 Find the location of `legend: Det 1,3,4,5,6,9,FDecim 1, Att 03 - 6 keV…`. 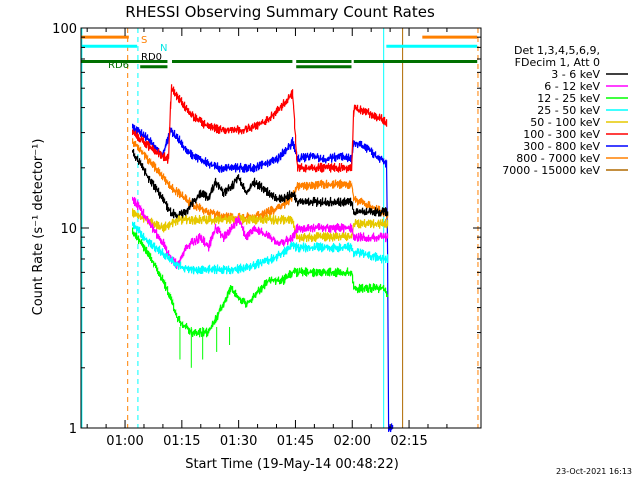

legend: Det 1,3,4,5,6,9,FDecim 1, Att 03 - 6 keV… is located at coordinates (565, 110).